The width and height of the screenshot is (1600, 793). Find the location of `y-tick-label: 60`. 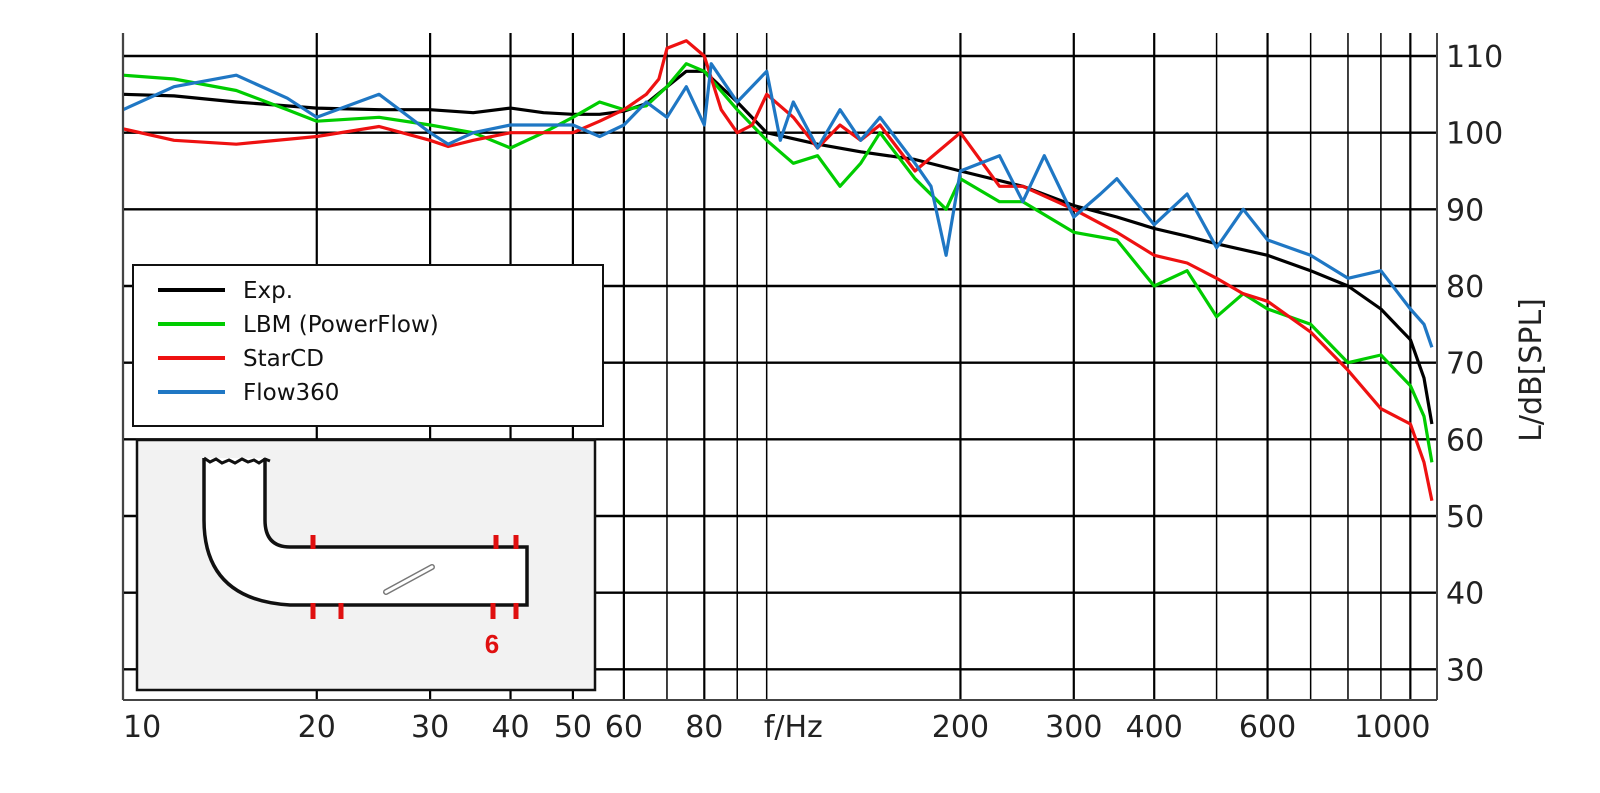

y-tick-label: 60 is located at coordinates (1465, 440).